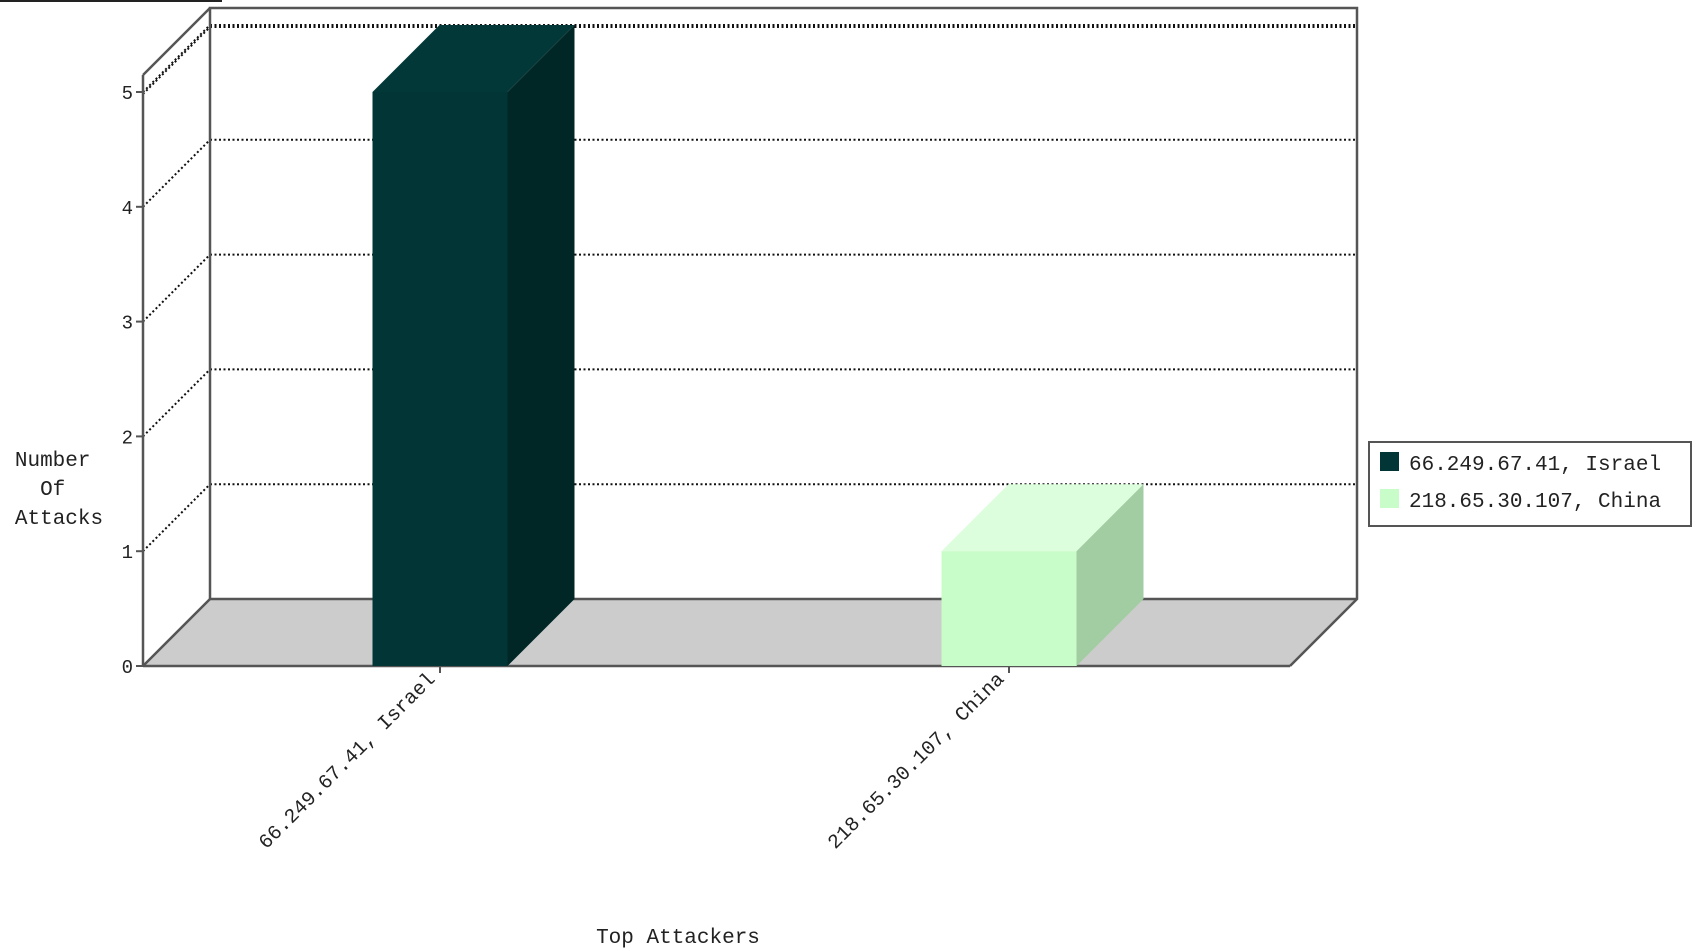  I want to click on legend-label-2: 218.65.30.107, China, so click(1535, 502).